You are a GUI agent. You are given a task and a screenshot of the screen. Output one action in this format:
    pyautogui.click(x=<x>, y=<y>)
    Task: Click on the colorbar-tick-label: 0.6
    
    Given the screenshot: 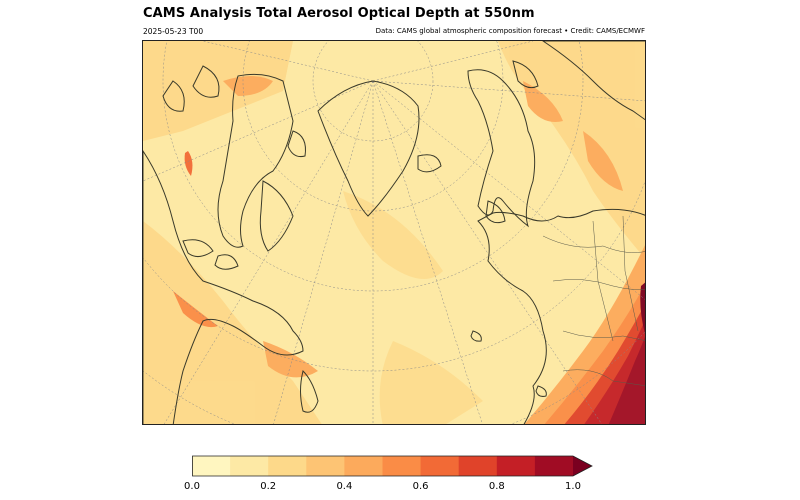 What is the action you would take?
    pyautogui.click(x=420, y=486)
    